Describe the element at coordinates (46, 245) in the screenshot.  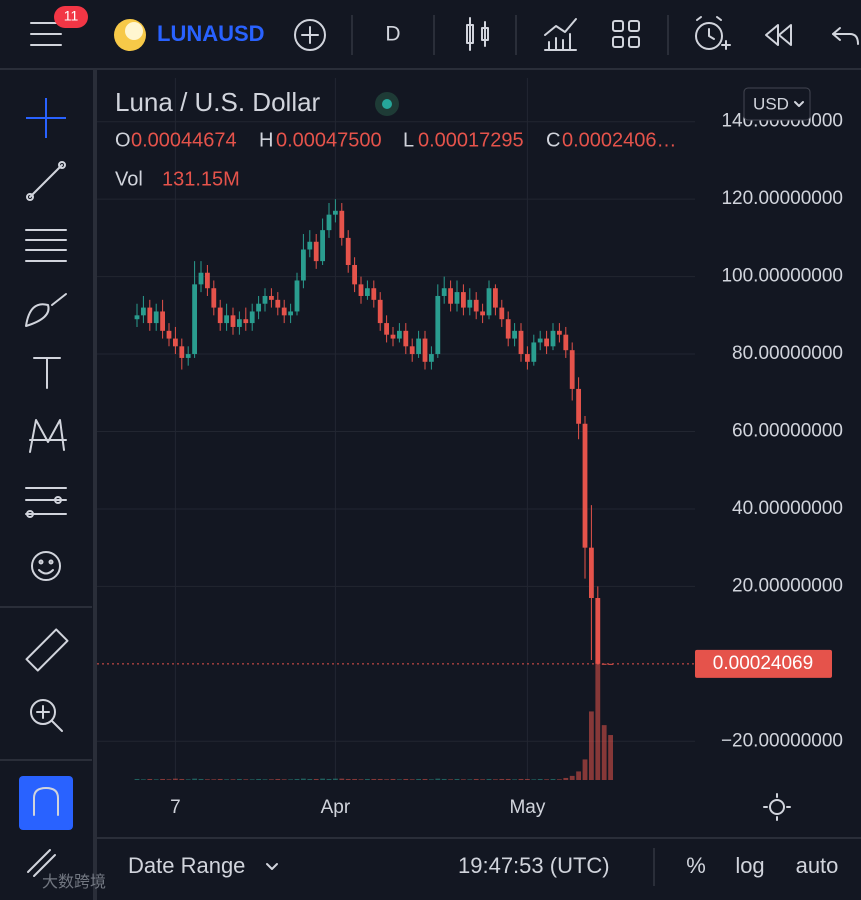
I see `fib-tool` at that location.